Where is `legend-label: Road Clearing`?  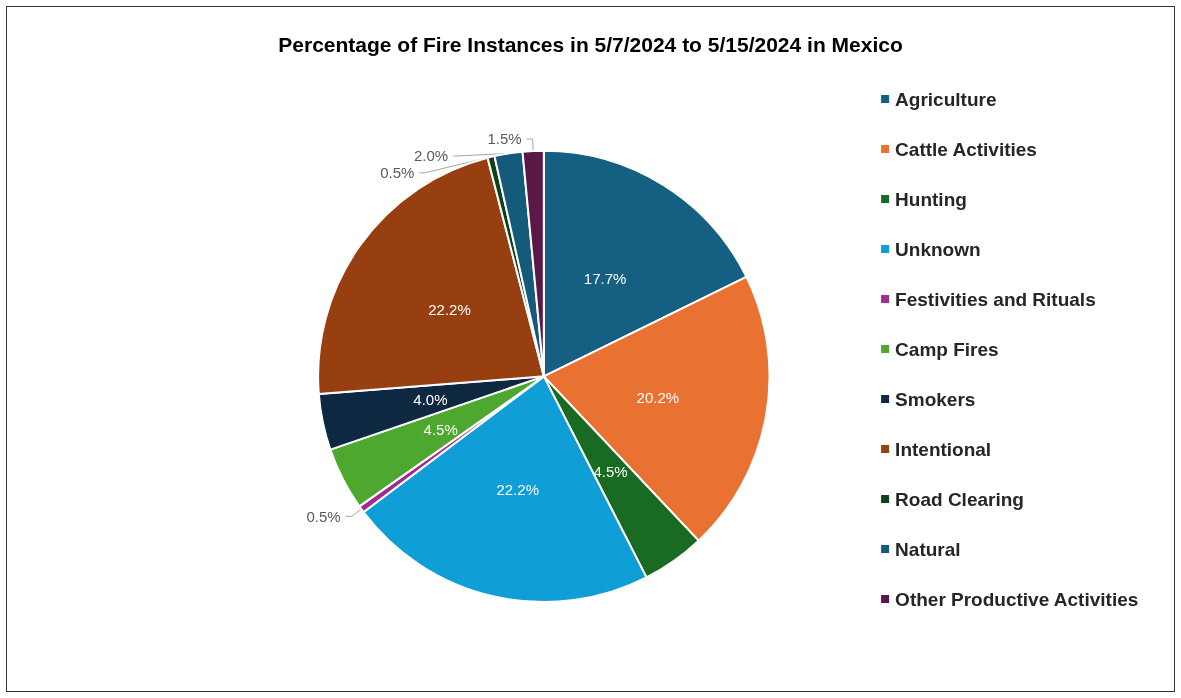
legend-label: Road Clearing is located at coordinates (959, 499).